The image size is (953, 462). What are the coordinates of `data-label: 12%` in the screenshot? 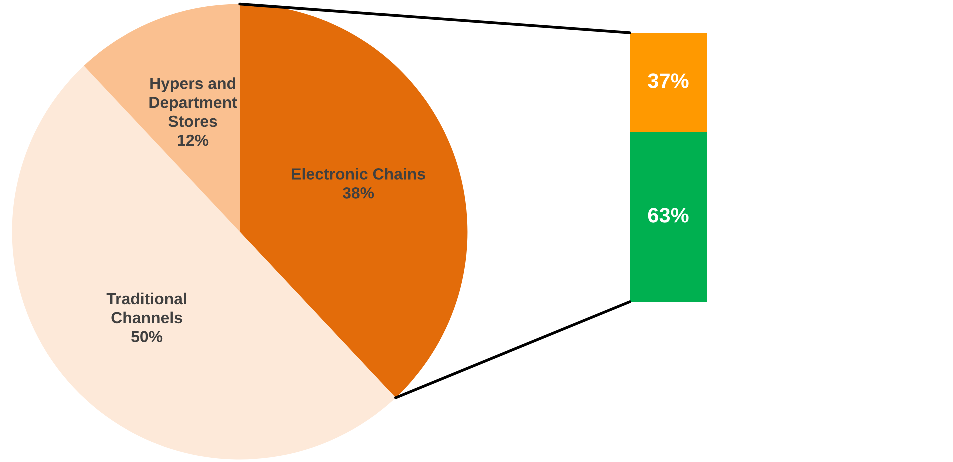 It's located at (193, 140).